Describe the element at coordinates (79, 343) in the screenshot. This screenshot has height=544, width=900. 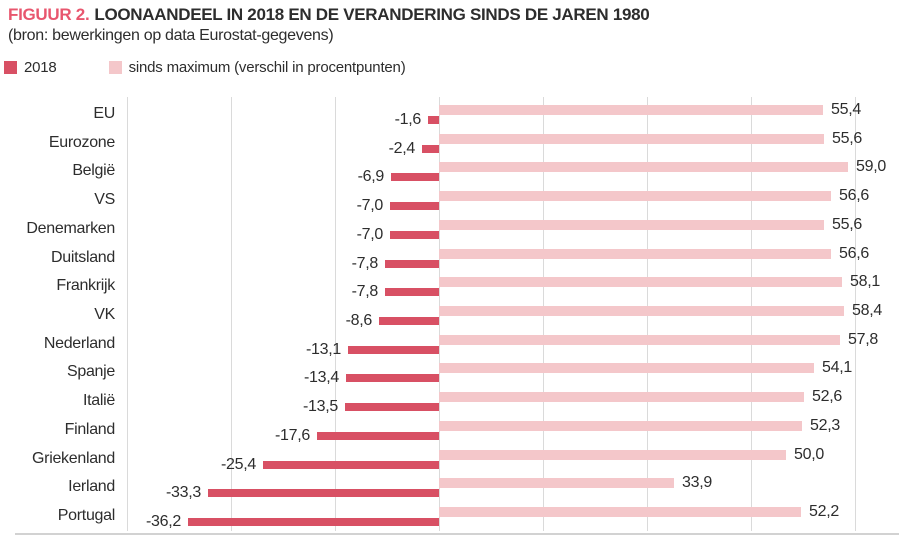
I see `category-label: Nederland` at that location.